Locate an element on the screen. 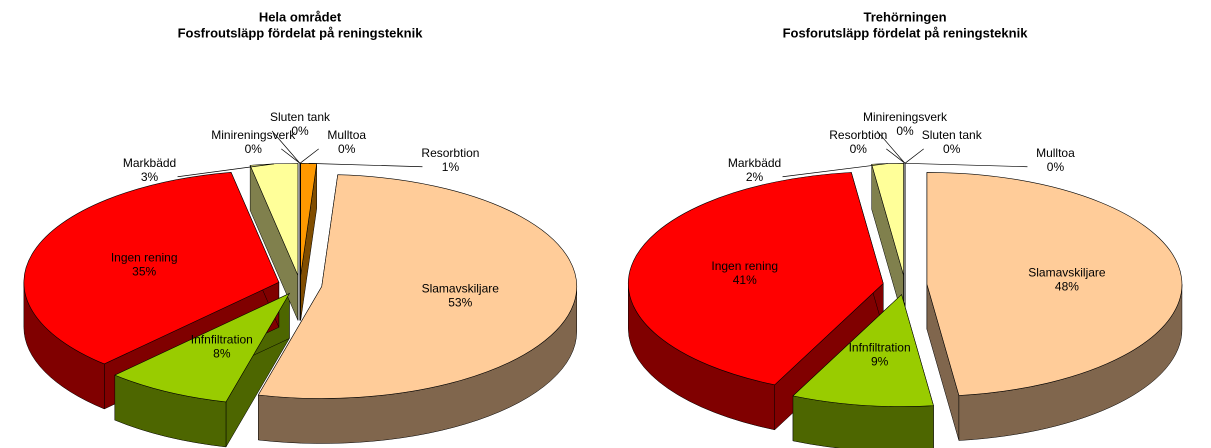  slice-value: 35% is located at coordinates (144, 271).